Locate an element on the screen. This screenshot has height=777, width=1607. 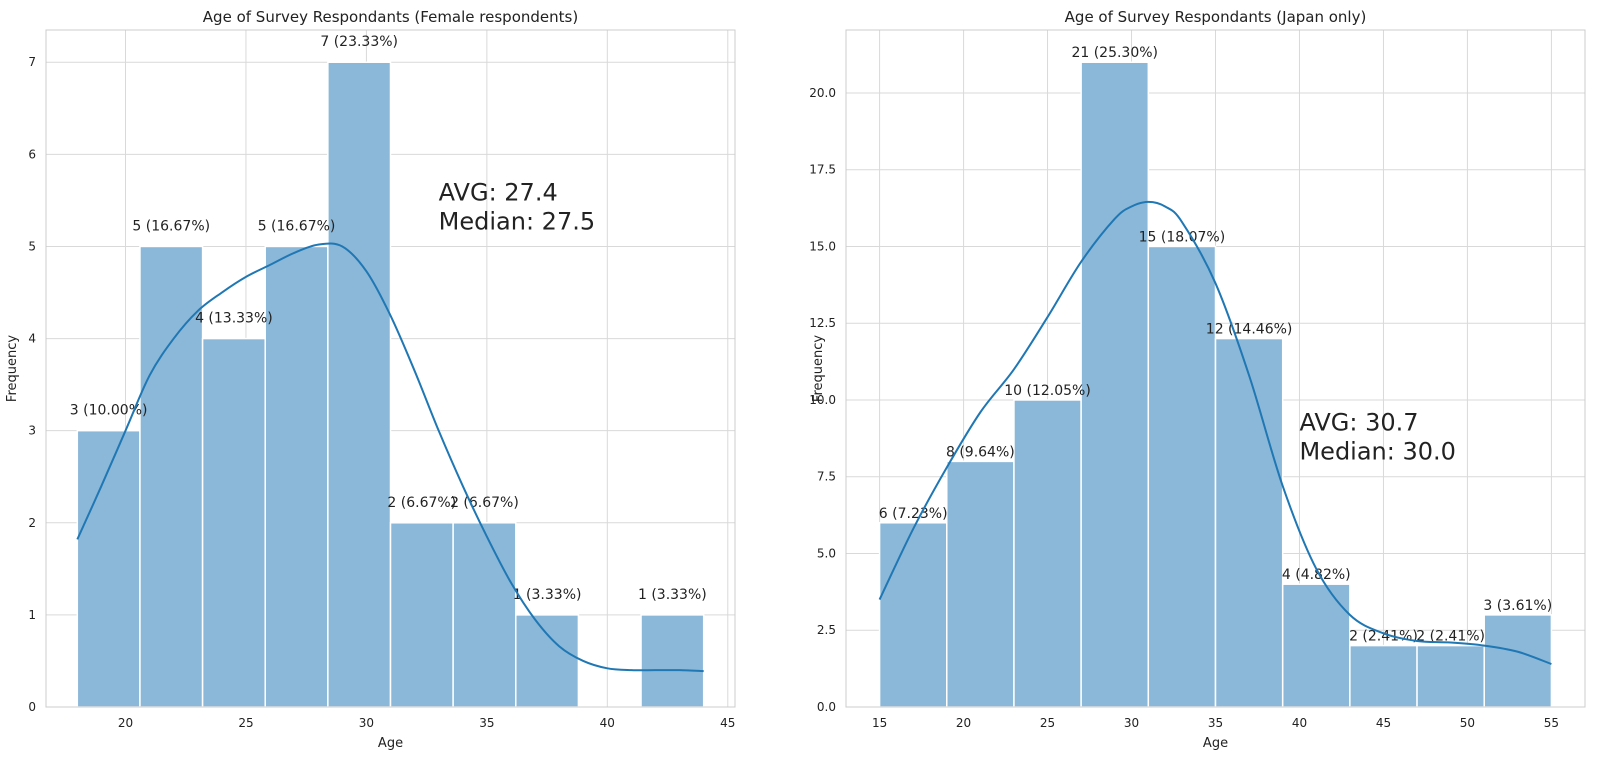
female-y-tick-label: 7 is located at coordinates (32, 62).